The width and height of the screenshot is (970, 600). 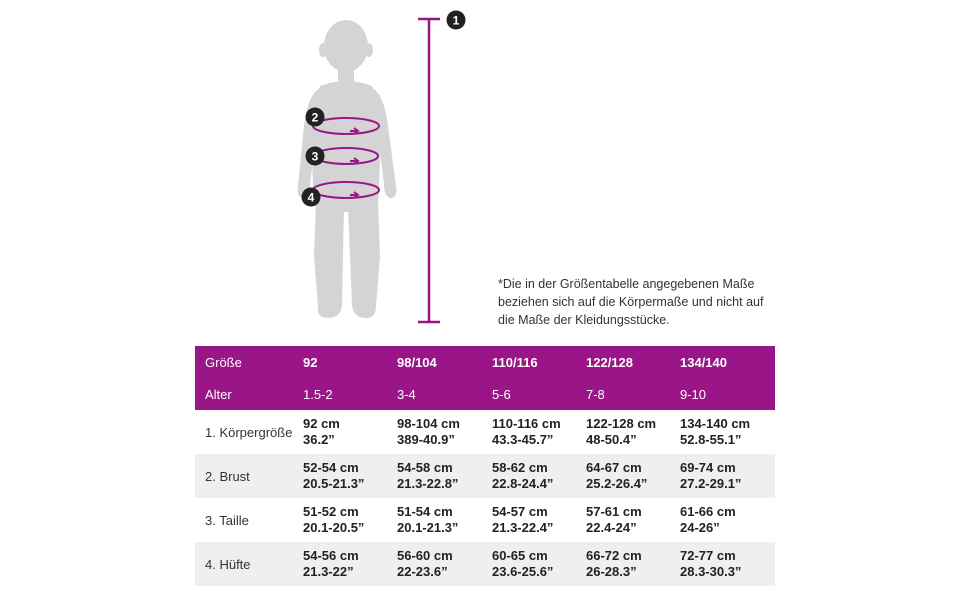 I want to click on child-silhouette, so click(x=347, y=169).